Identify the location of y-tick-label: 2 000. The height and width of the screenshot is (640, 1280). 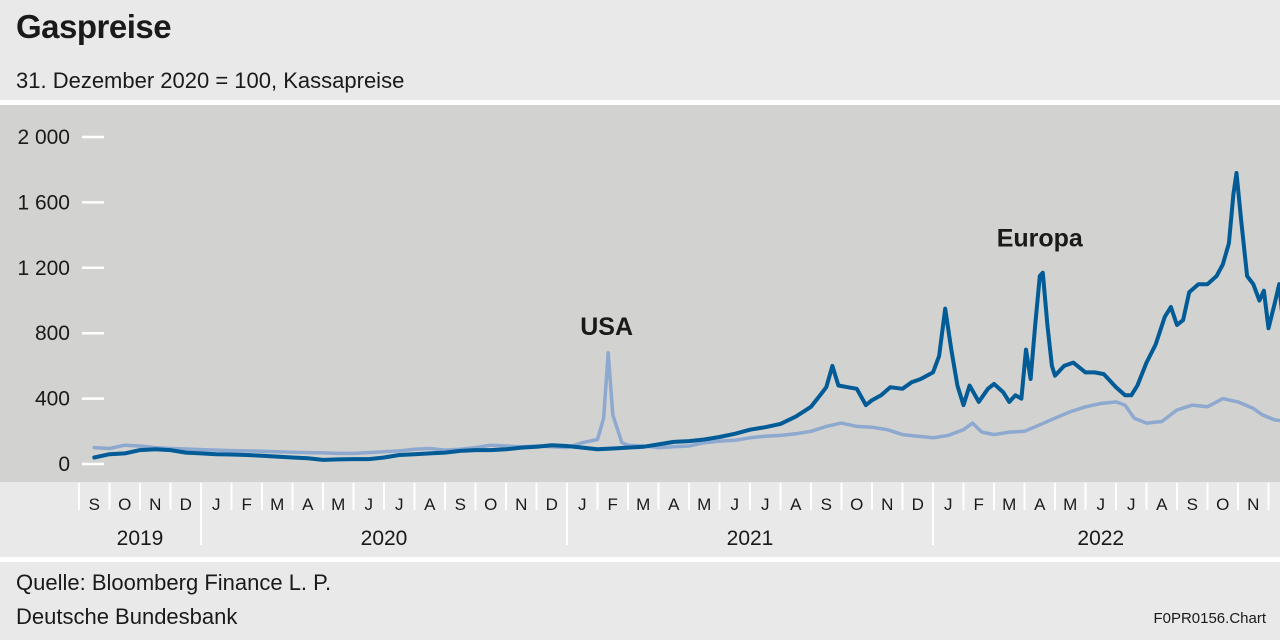
(43, 137).